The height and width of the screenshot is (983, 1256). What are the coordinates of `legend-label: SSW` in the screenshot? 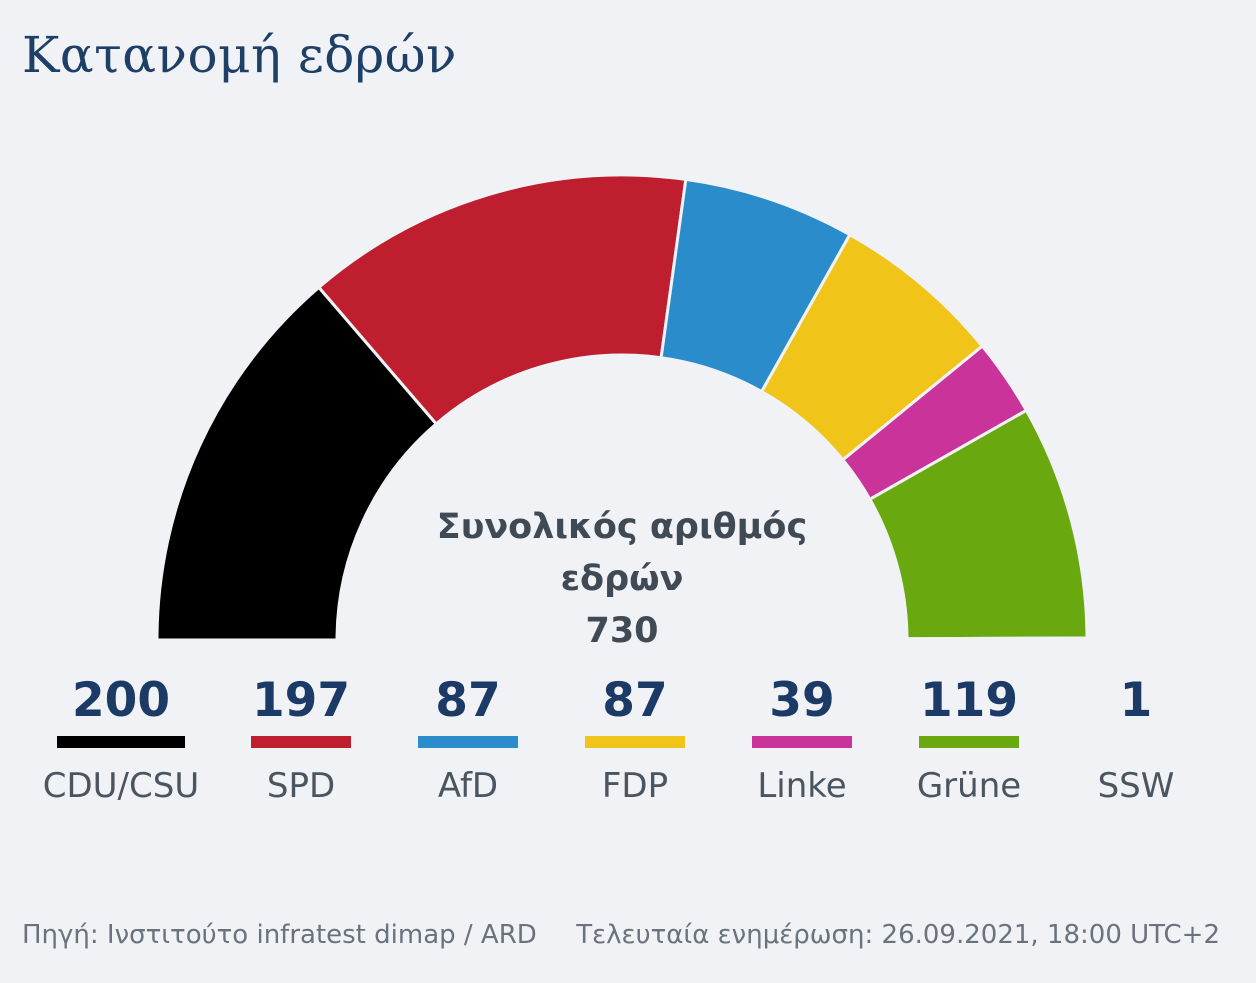 It's located at (1136, 786).